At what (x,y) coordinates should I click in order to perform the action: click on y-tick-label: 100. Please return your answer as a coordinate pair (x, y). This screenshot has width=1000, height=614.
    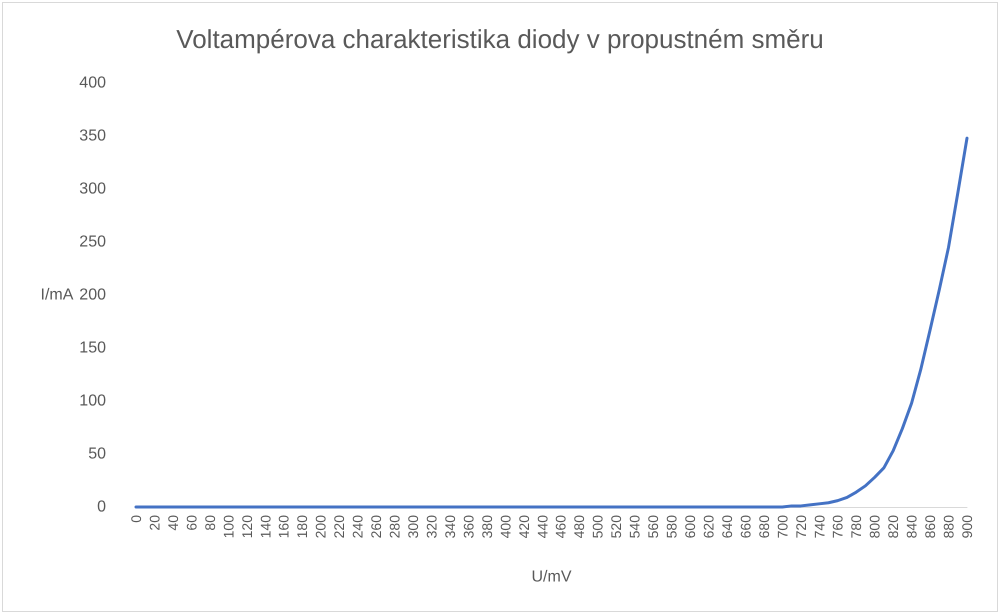
    Looking at the image, I should click on (92, 401).